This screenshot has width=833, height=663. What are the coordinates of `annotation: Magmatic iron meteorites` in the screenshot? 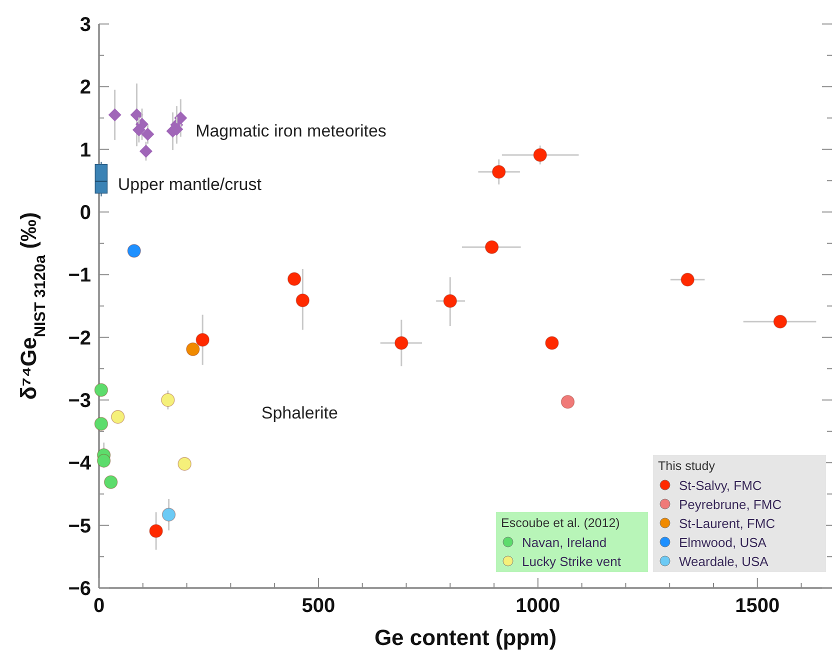 It's located at (291, 130).